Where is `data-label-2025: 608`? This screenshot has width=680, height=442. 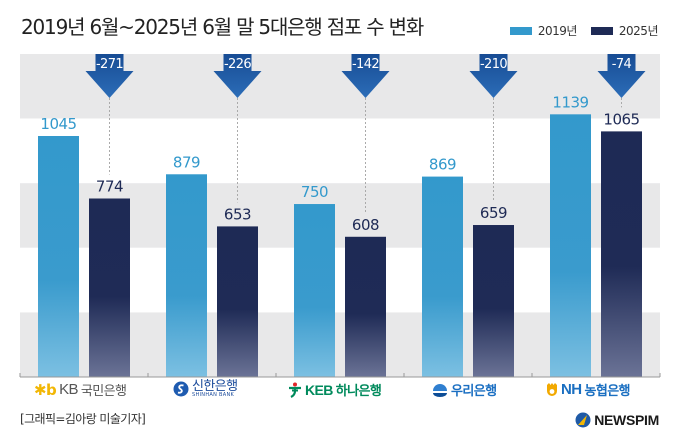
data-label-2025: 608 is located at coordinates (365, 225).